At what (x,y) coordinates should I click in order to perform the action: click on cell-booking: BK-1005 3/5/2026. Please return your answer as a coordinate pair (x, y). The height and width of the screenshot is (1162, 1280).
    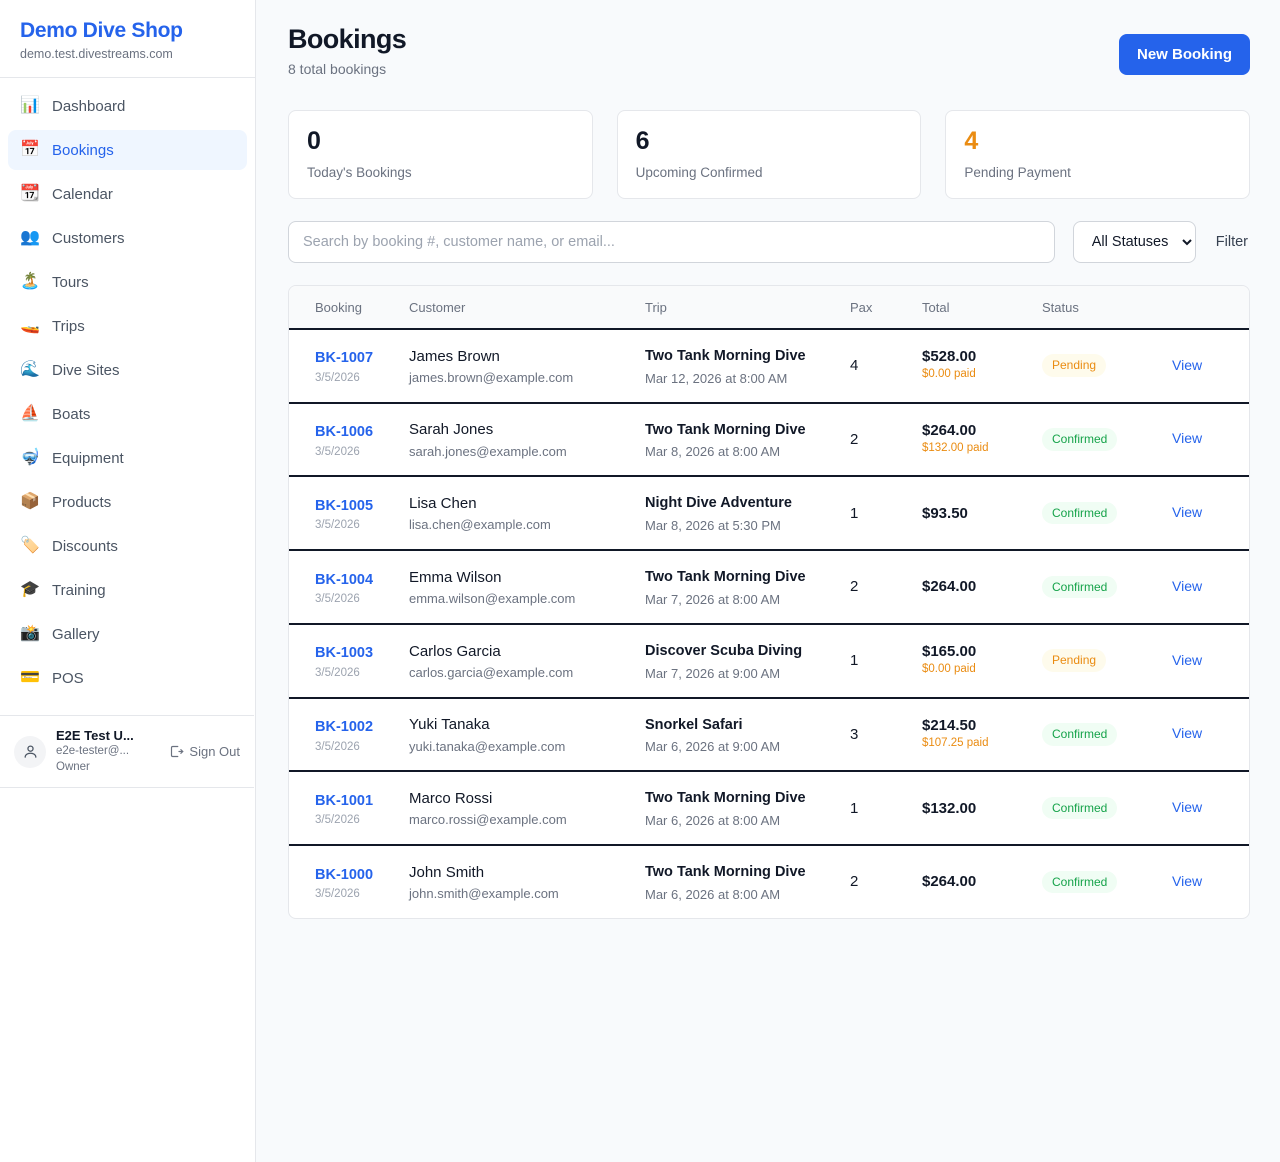
    Looking at the image, I should click on (344, 513).